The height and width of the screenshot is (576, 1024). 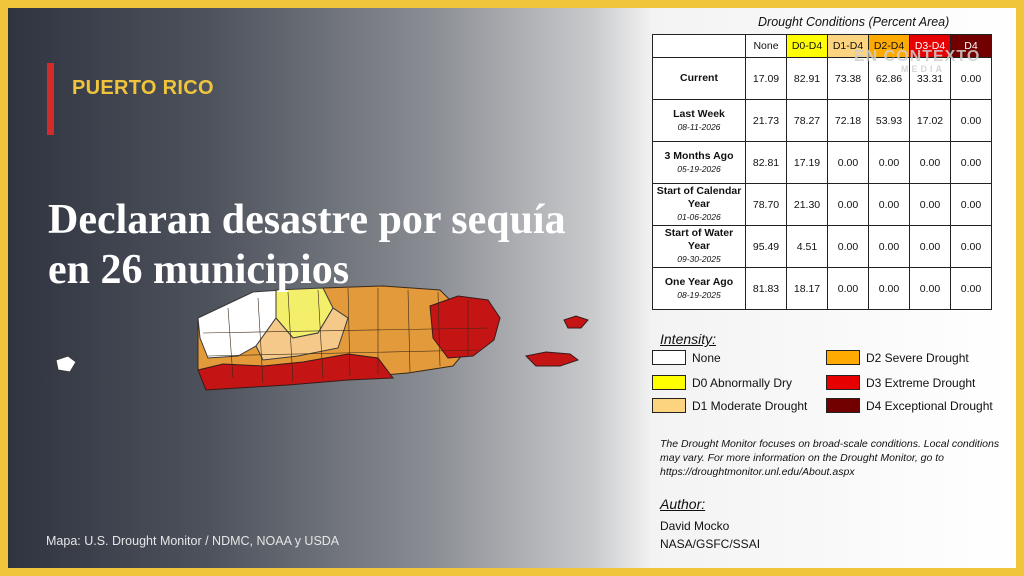 I want to click on section-kicker: PUERTO RICO, so click(x=143, y=88).